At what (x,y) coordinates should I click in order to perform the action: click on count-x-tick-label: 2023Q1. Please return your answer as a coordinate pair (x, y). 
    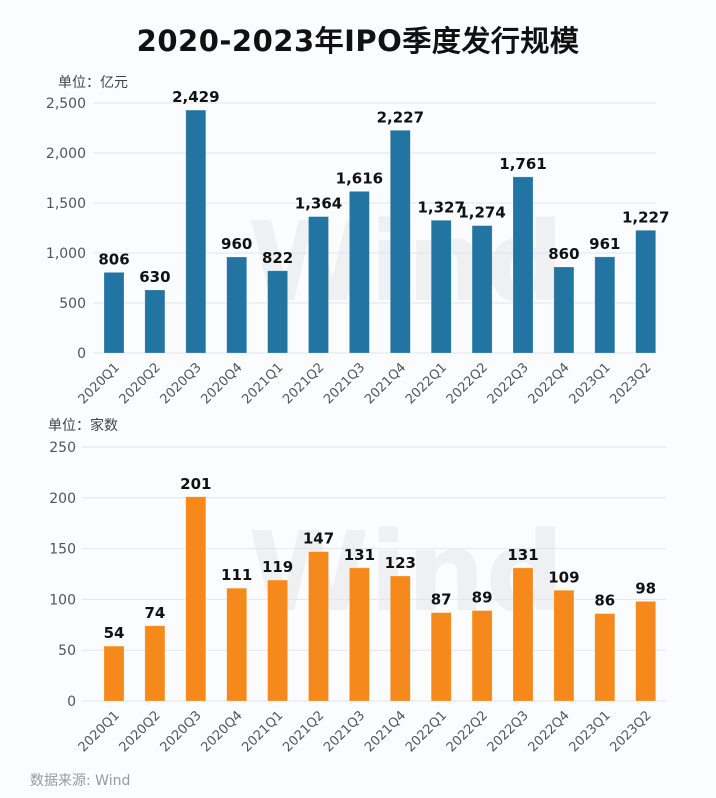
    Looking at the image, I should click on (590, 731).